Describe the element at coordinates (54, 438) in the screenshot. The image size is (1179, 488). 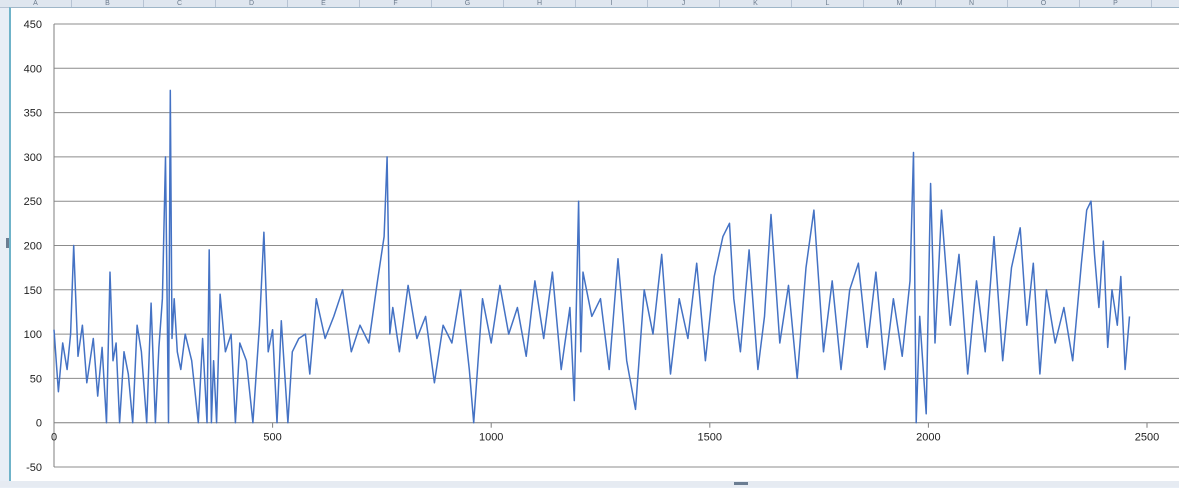
I see `x-tick-label: 0` at that location.